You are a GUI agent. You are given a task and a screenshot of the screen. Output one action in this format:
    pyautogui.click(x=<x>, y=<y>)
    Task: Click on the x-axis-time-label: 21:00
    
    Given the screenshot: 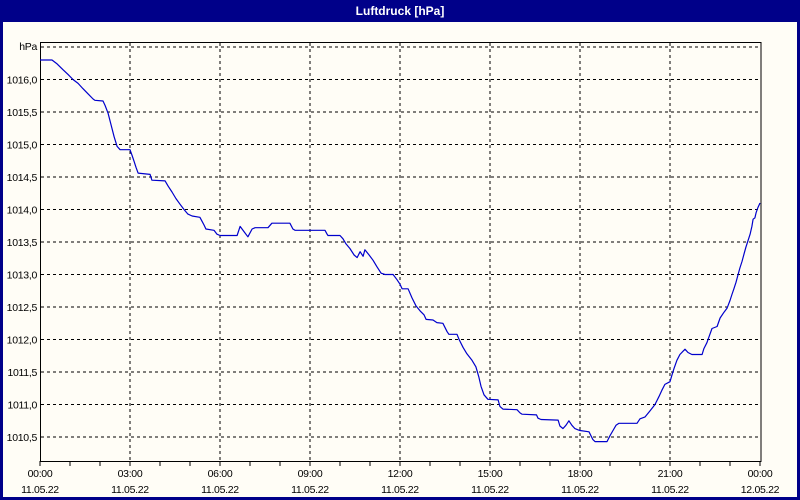 What is the action you would take?
    pyautogui.click(x=670, y=474)
    